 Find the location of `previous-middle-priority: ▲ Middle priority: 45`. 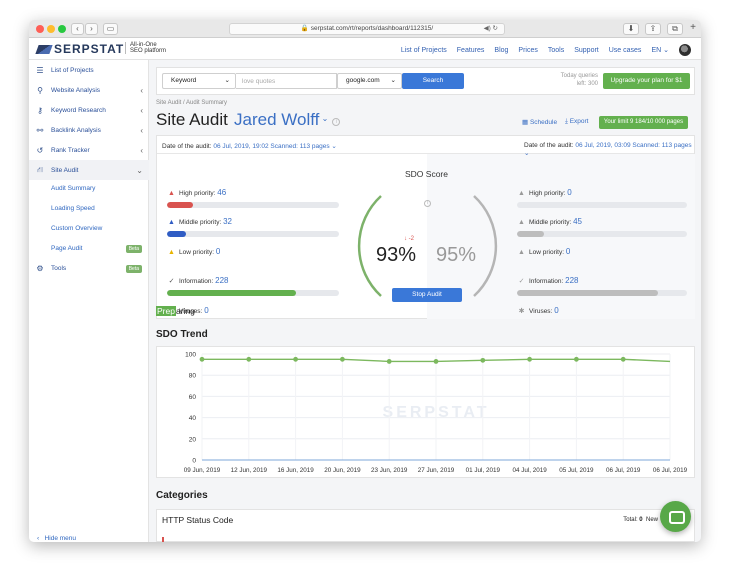

previous-middle-priority: ▲ Middle priority: 45 is located at coordinates (550, 221).